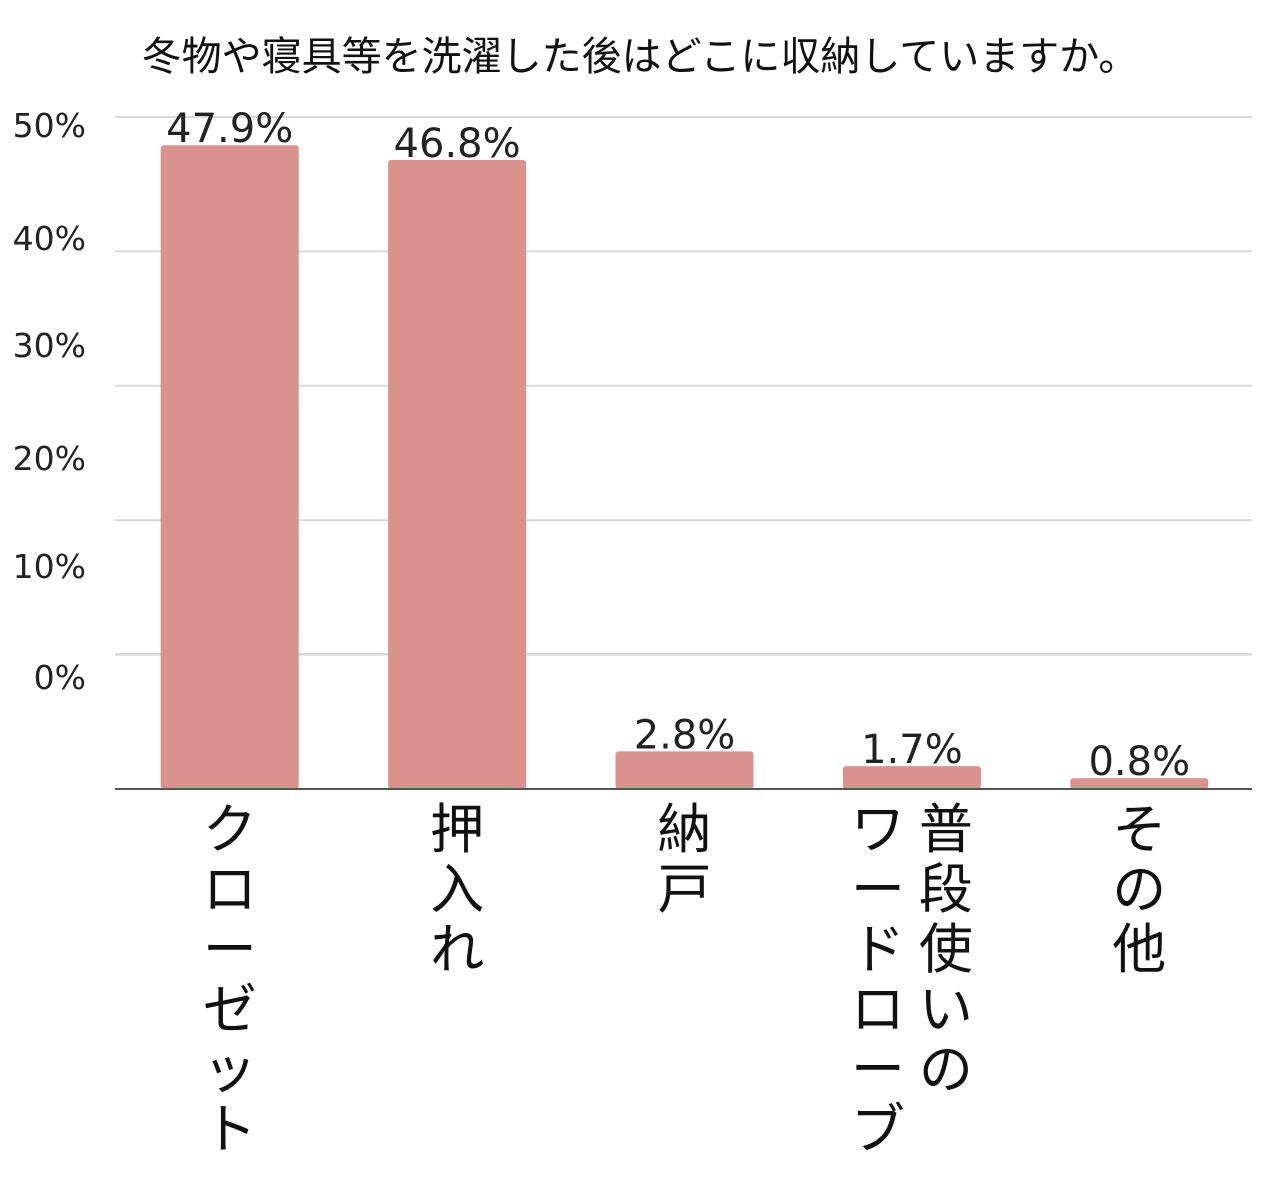  Describe the element at coordinates (49, 566) in the screenshot. I see `y-tick-label: 10%` at that location.